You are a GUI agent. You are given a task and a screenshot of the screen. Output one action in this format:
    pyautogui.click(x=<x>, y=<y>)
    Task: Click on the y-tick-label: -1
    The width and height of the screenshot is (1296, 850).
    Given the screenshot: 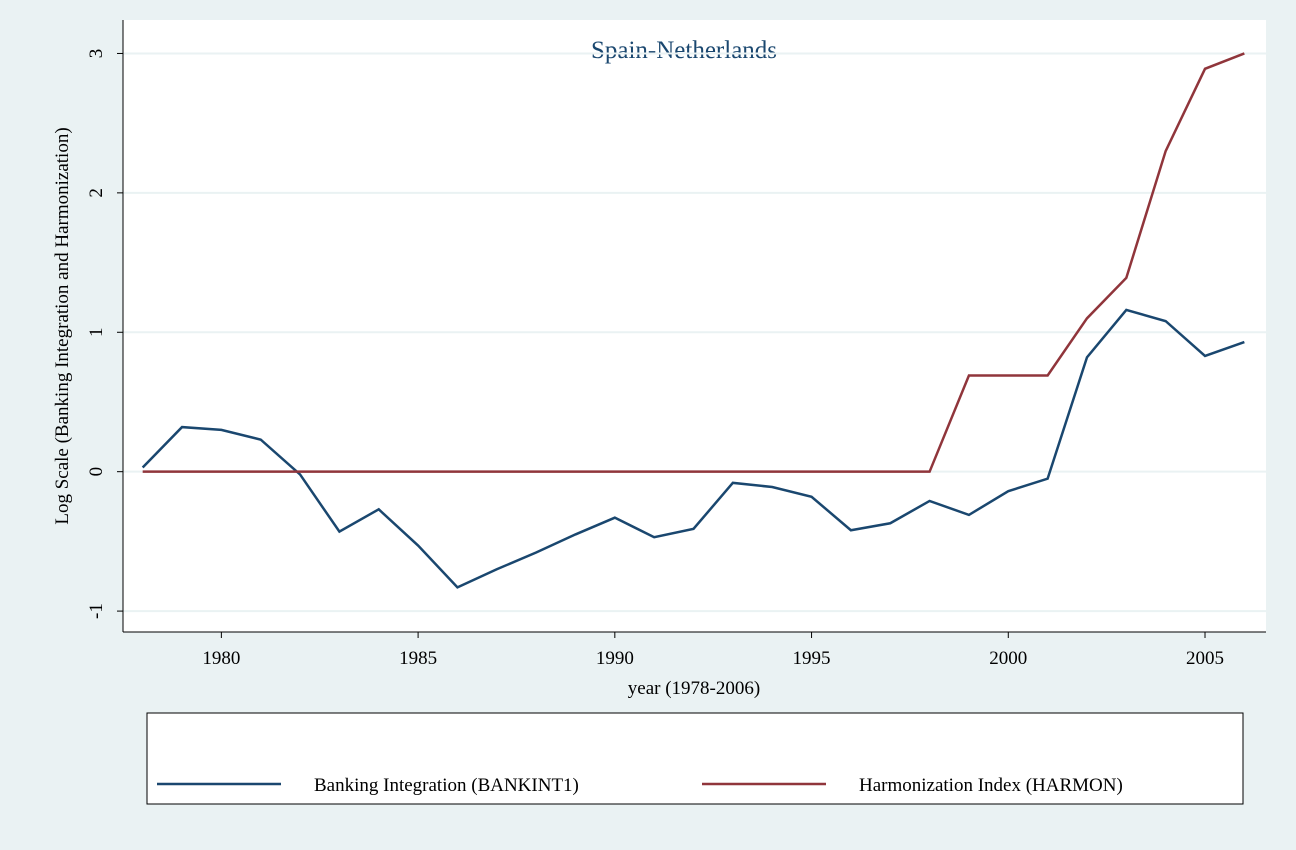 What is the action you would take?
    pyautogui.click(x=96, y=611)
    